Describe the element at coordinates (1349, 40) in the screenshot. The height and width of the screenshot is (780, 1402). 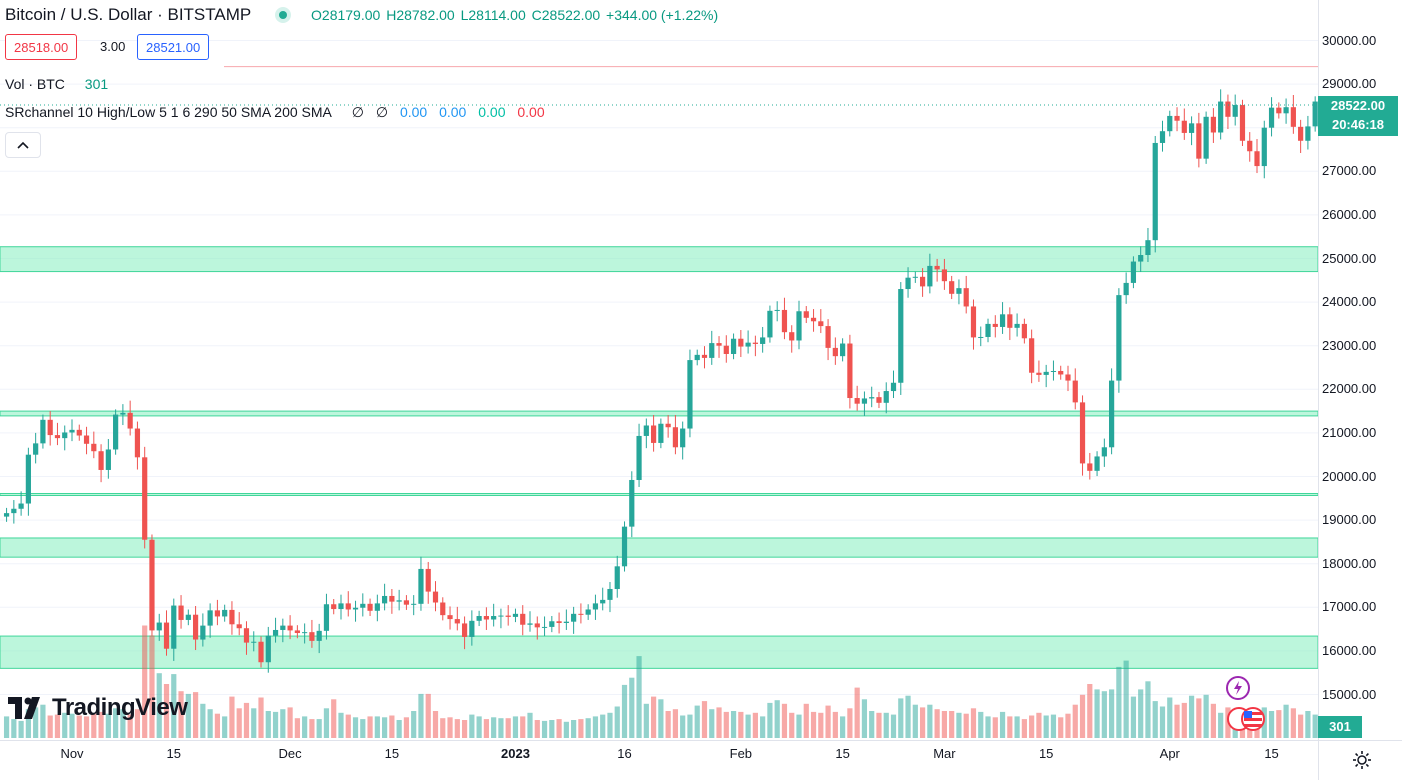
I see `price-tick-label: 30000.00` at that location.